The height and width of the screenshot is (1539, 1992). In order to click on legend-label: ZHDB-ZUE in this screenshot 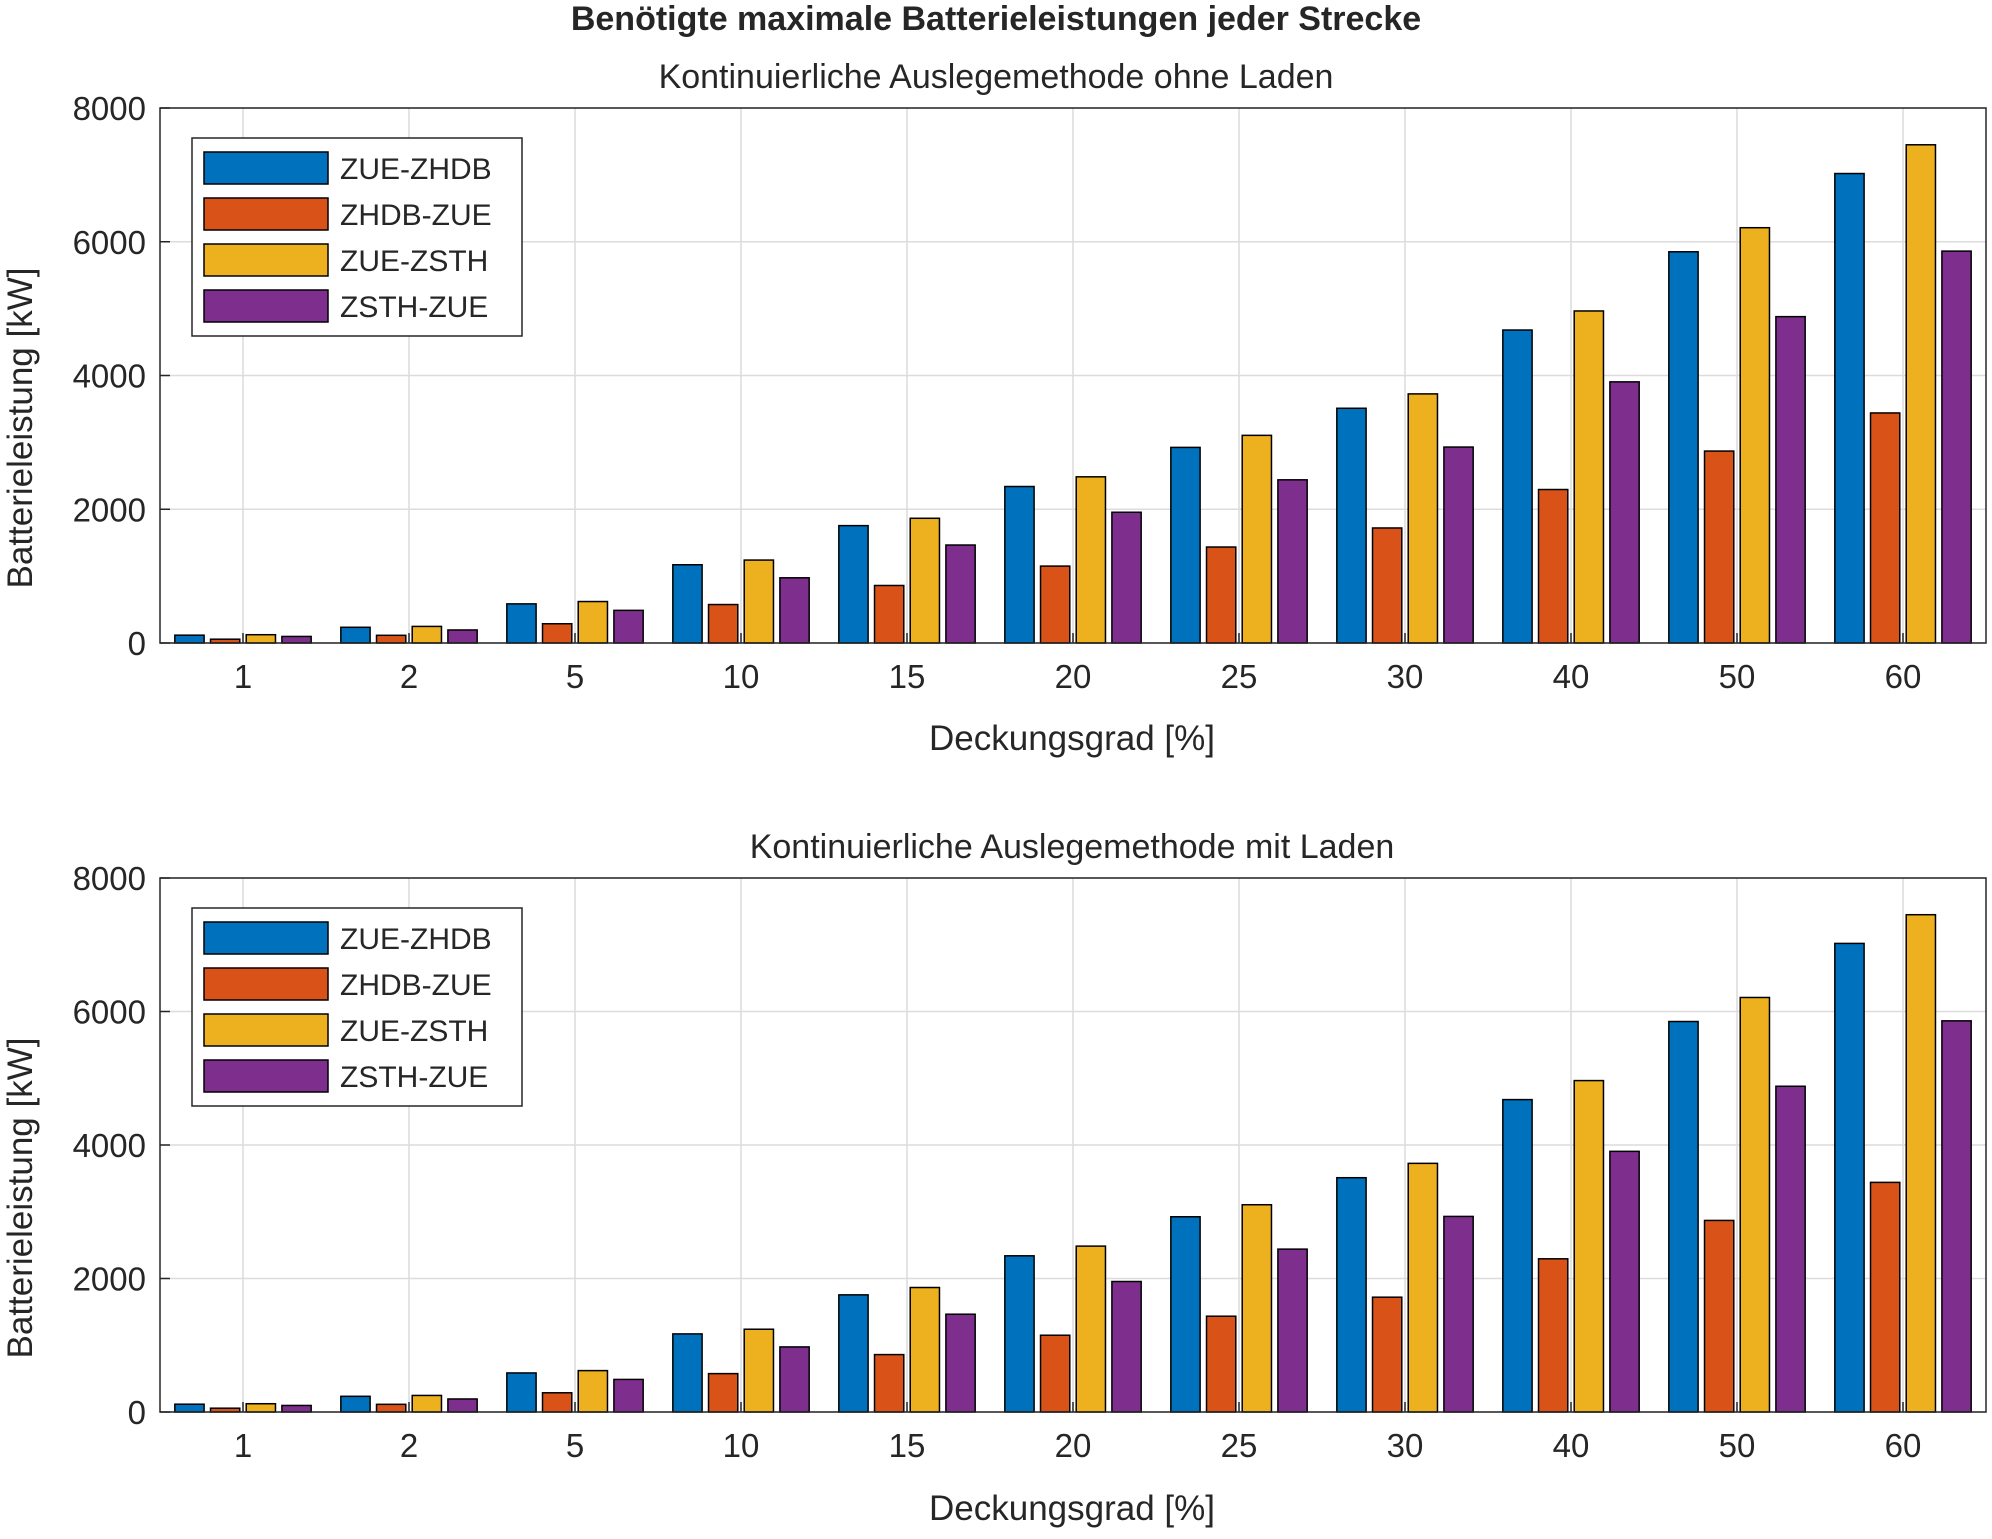, I will do `click(416, 215)`.